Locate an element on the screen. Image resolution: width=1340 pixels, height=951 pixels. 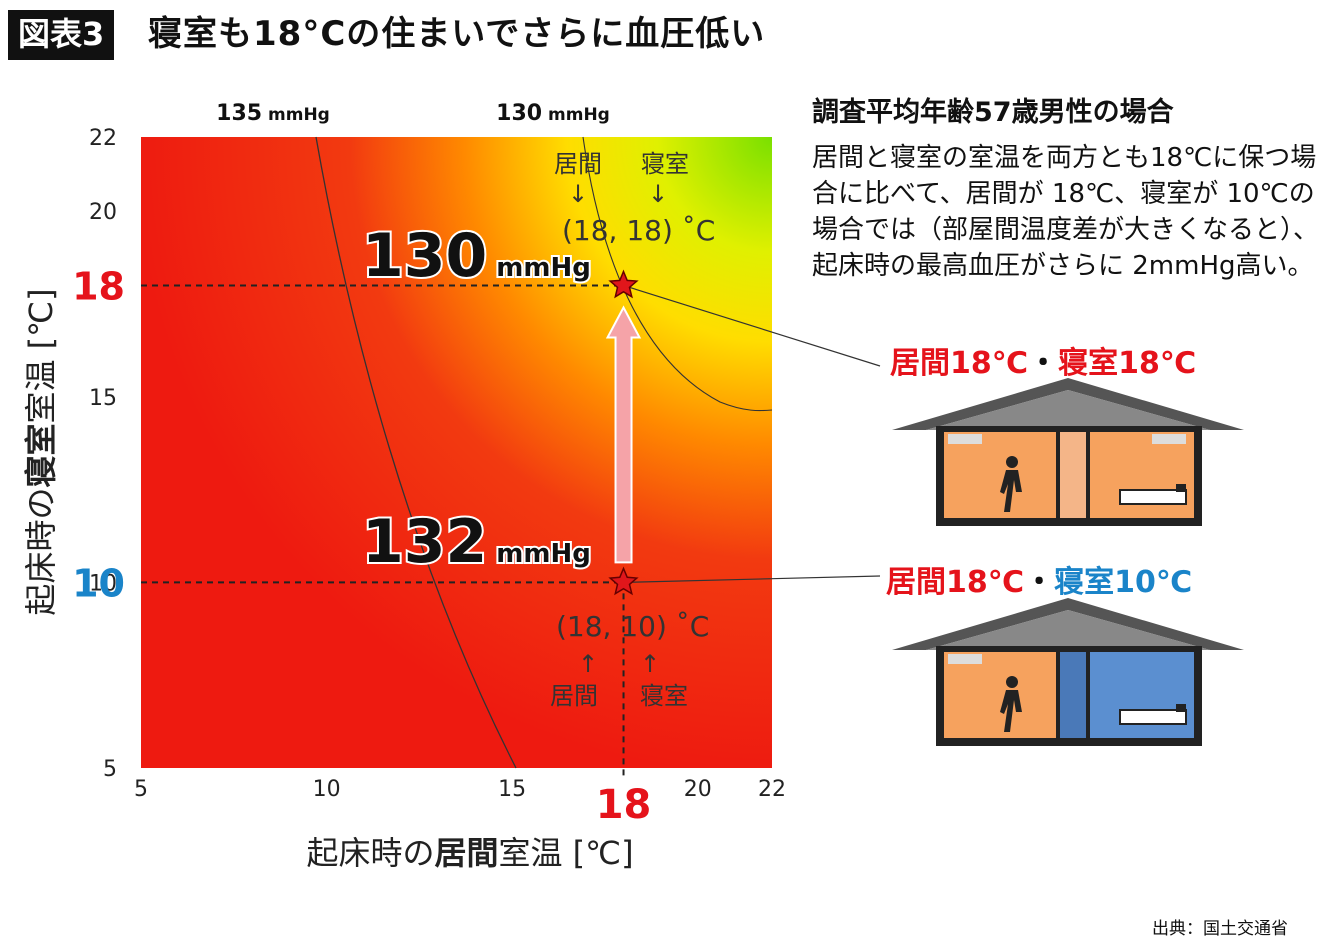
contour-label-135: 135 mmHg is located at coordinates (273, 113).